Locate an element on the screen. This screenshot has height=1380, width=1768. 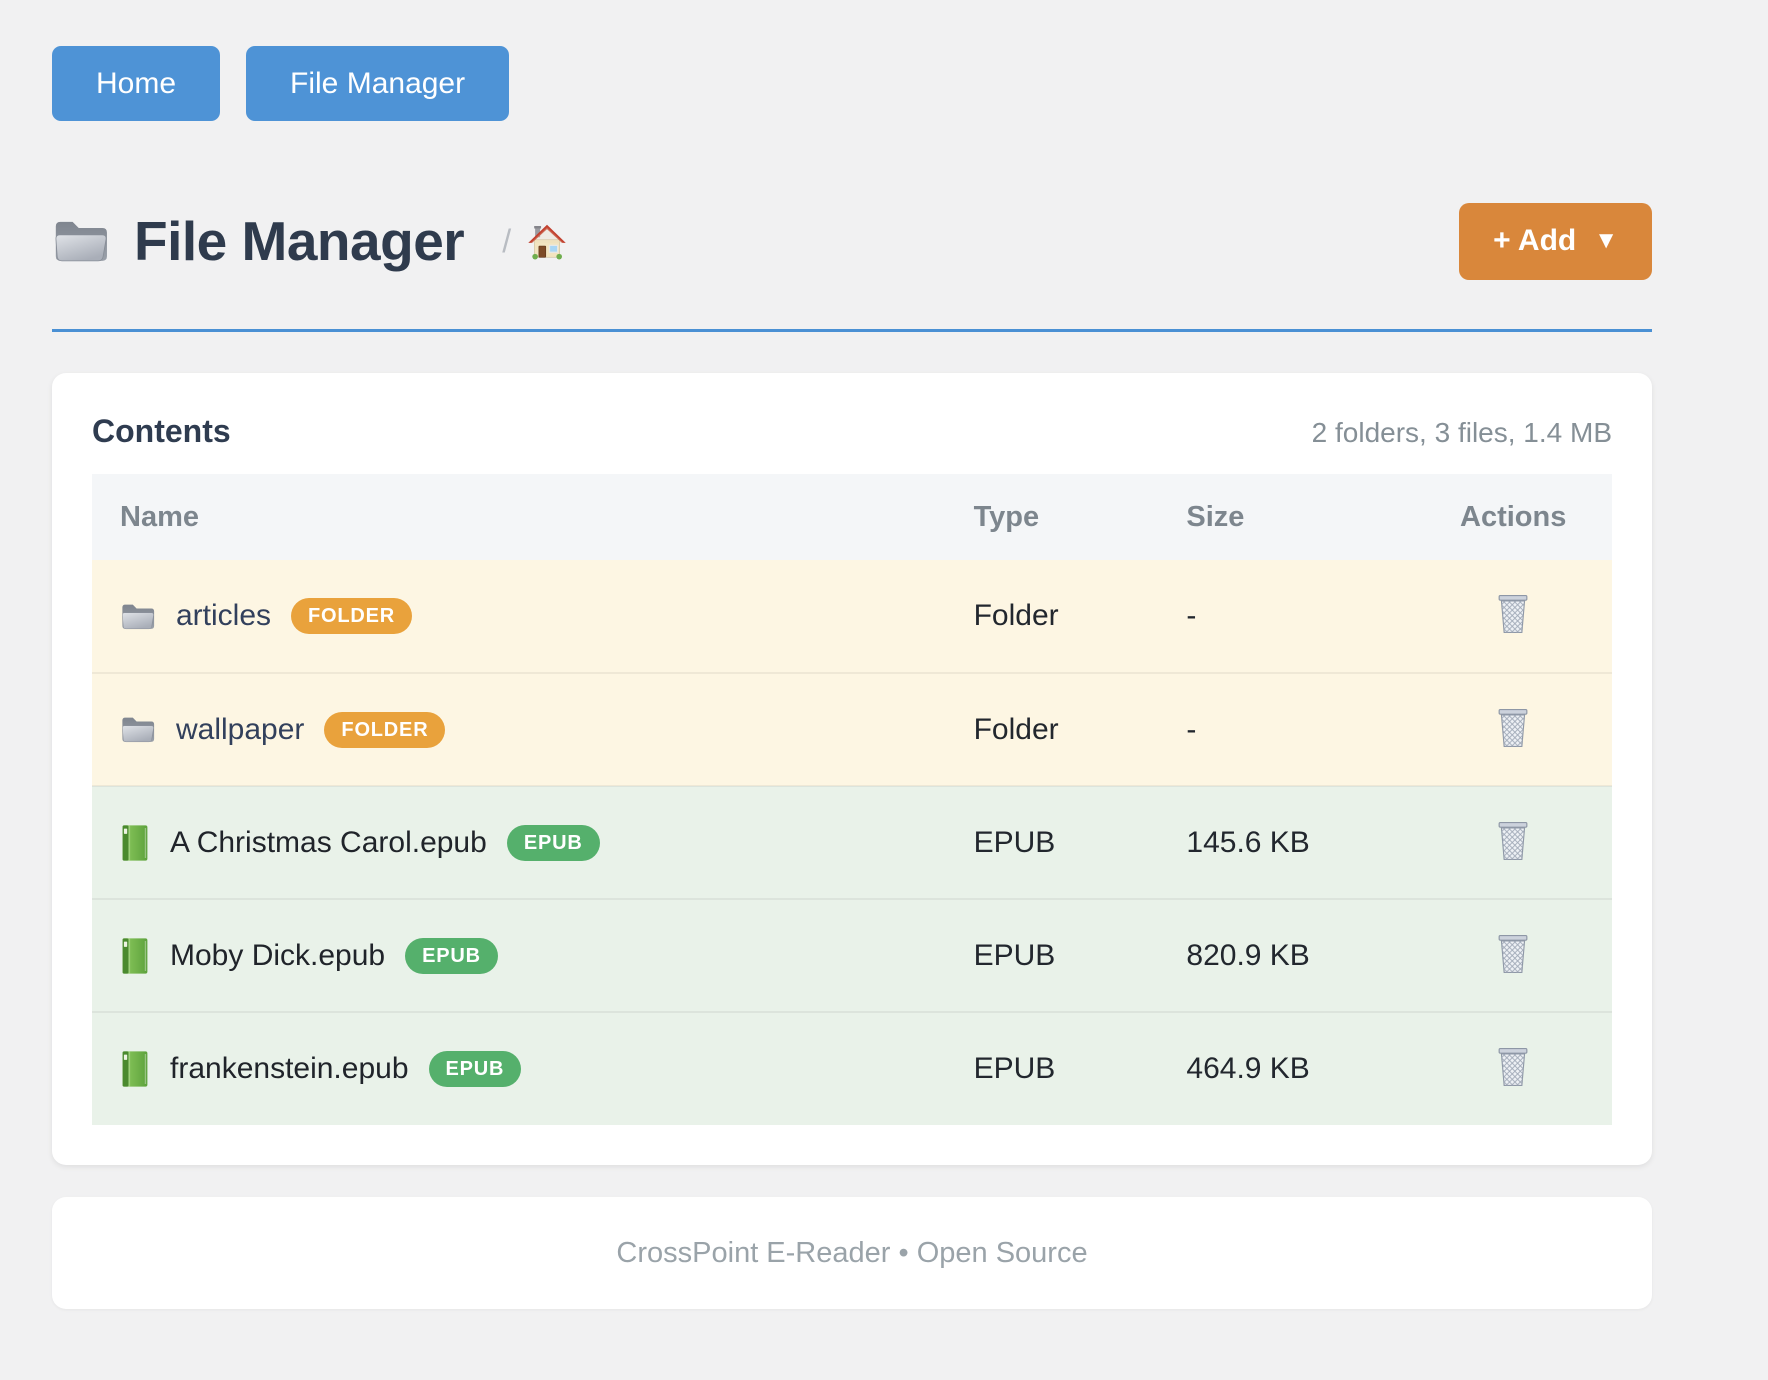
item-size: 145.6 KB is located at coordinates (1300, 842).